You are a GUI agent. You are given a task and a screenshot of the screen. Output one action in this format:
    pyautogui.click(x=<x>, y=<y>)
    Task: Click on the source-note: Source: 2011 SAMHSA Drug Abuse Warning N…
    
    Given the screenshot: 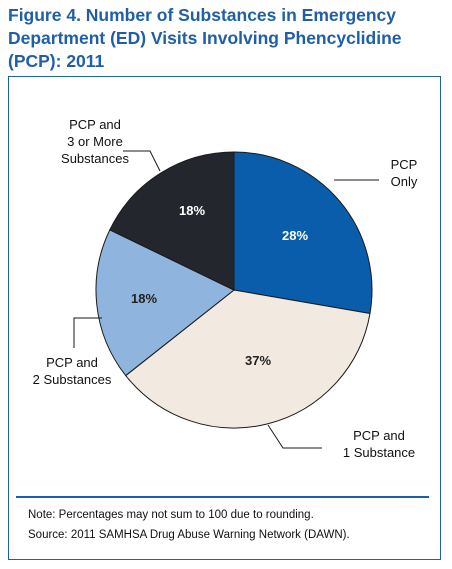 What is the action you would take?
    pyautogui.click(x=189, y=535)
    